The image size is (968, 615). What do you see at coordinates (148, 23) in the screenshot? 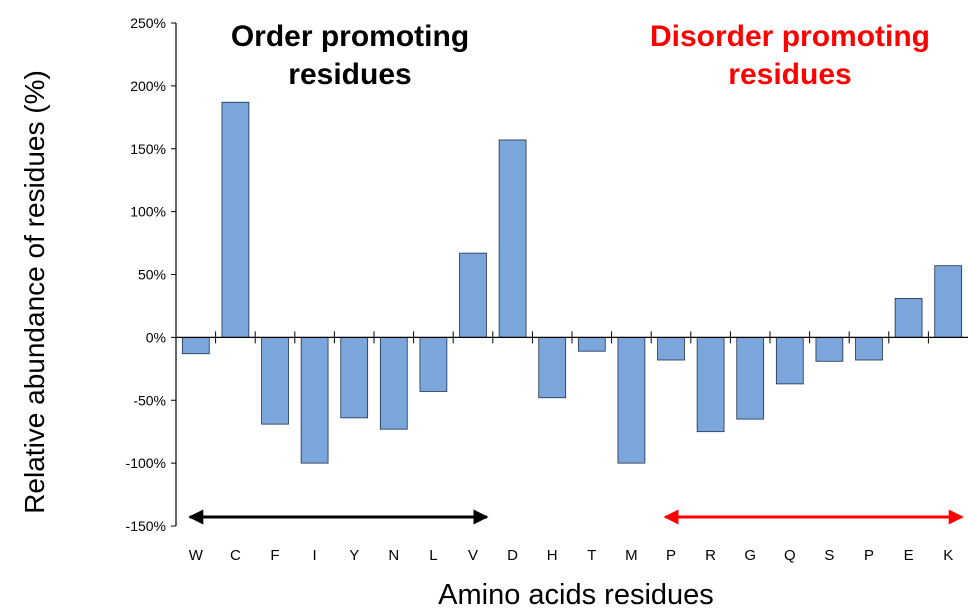
I see `y-tick-label: 250%` at bounding box center [148, 23].